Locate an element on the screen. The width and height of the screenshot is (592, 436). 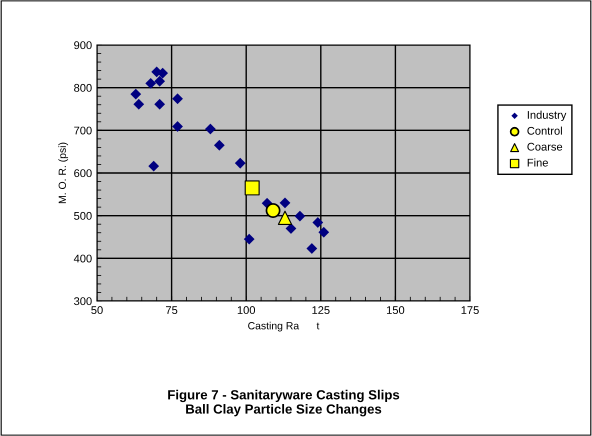
y-tick-label: 500 is located at coordinates (83, 216).